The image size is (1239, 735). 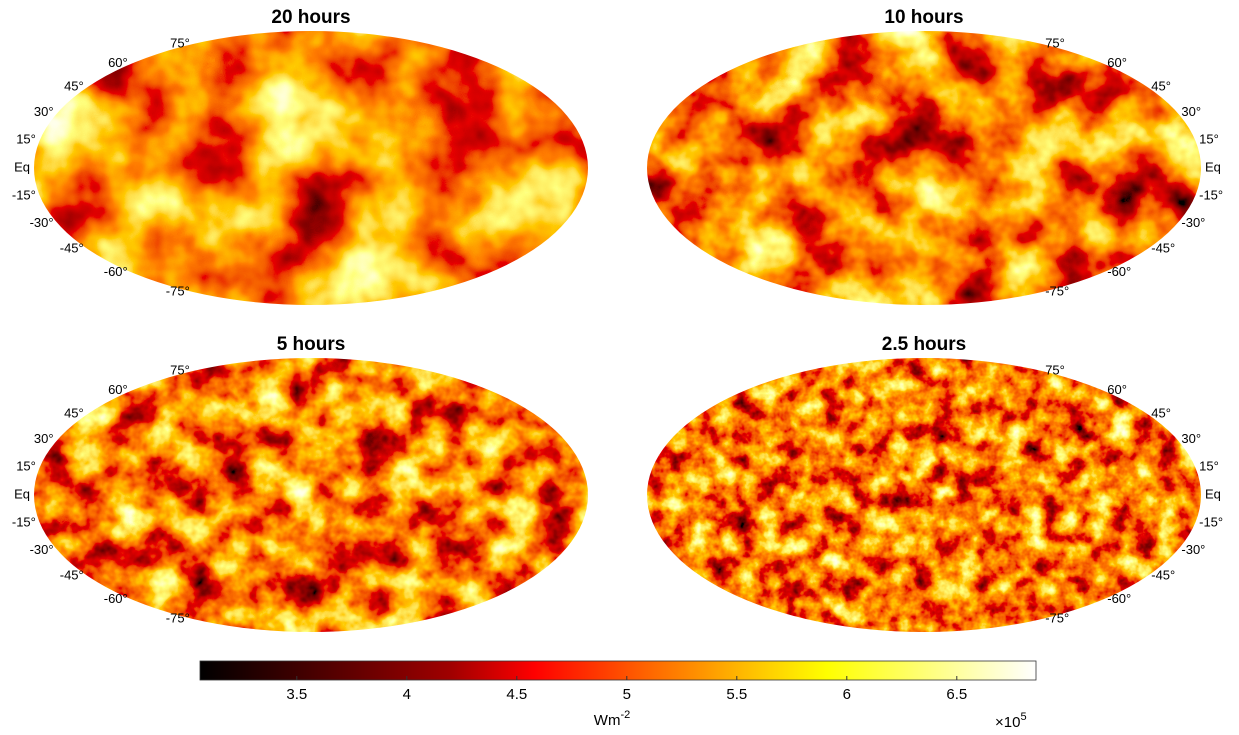 I want to click on colorbar-multiplier: ×10⁵, so click(x=1011, y=721).